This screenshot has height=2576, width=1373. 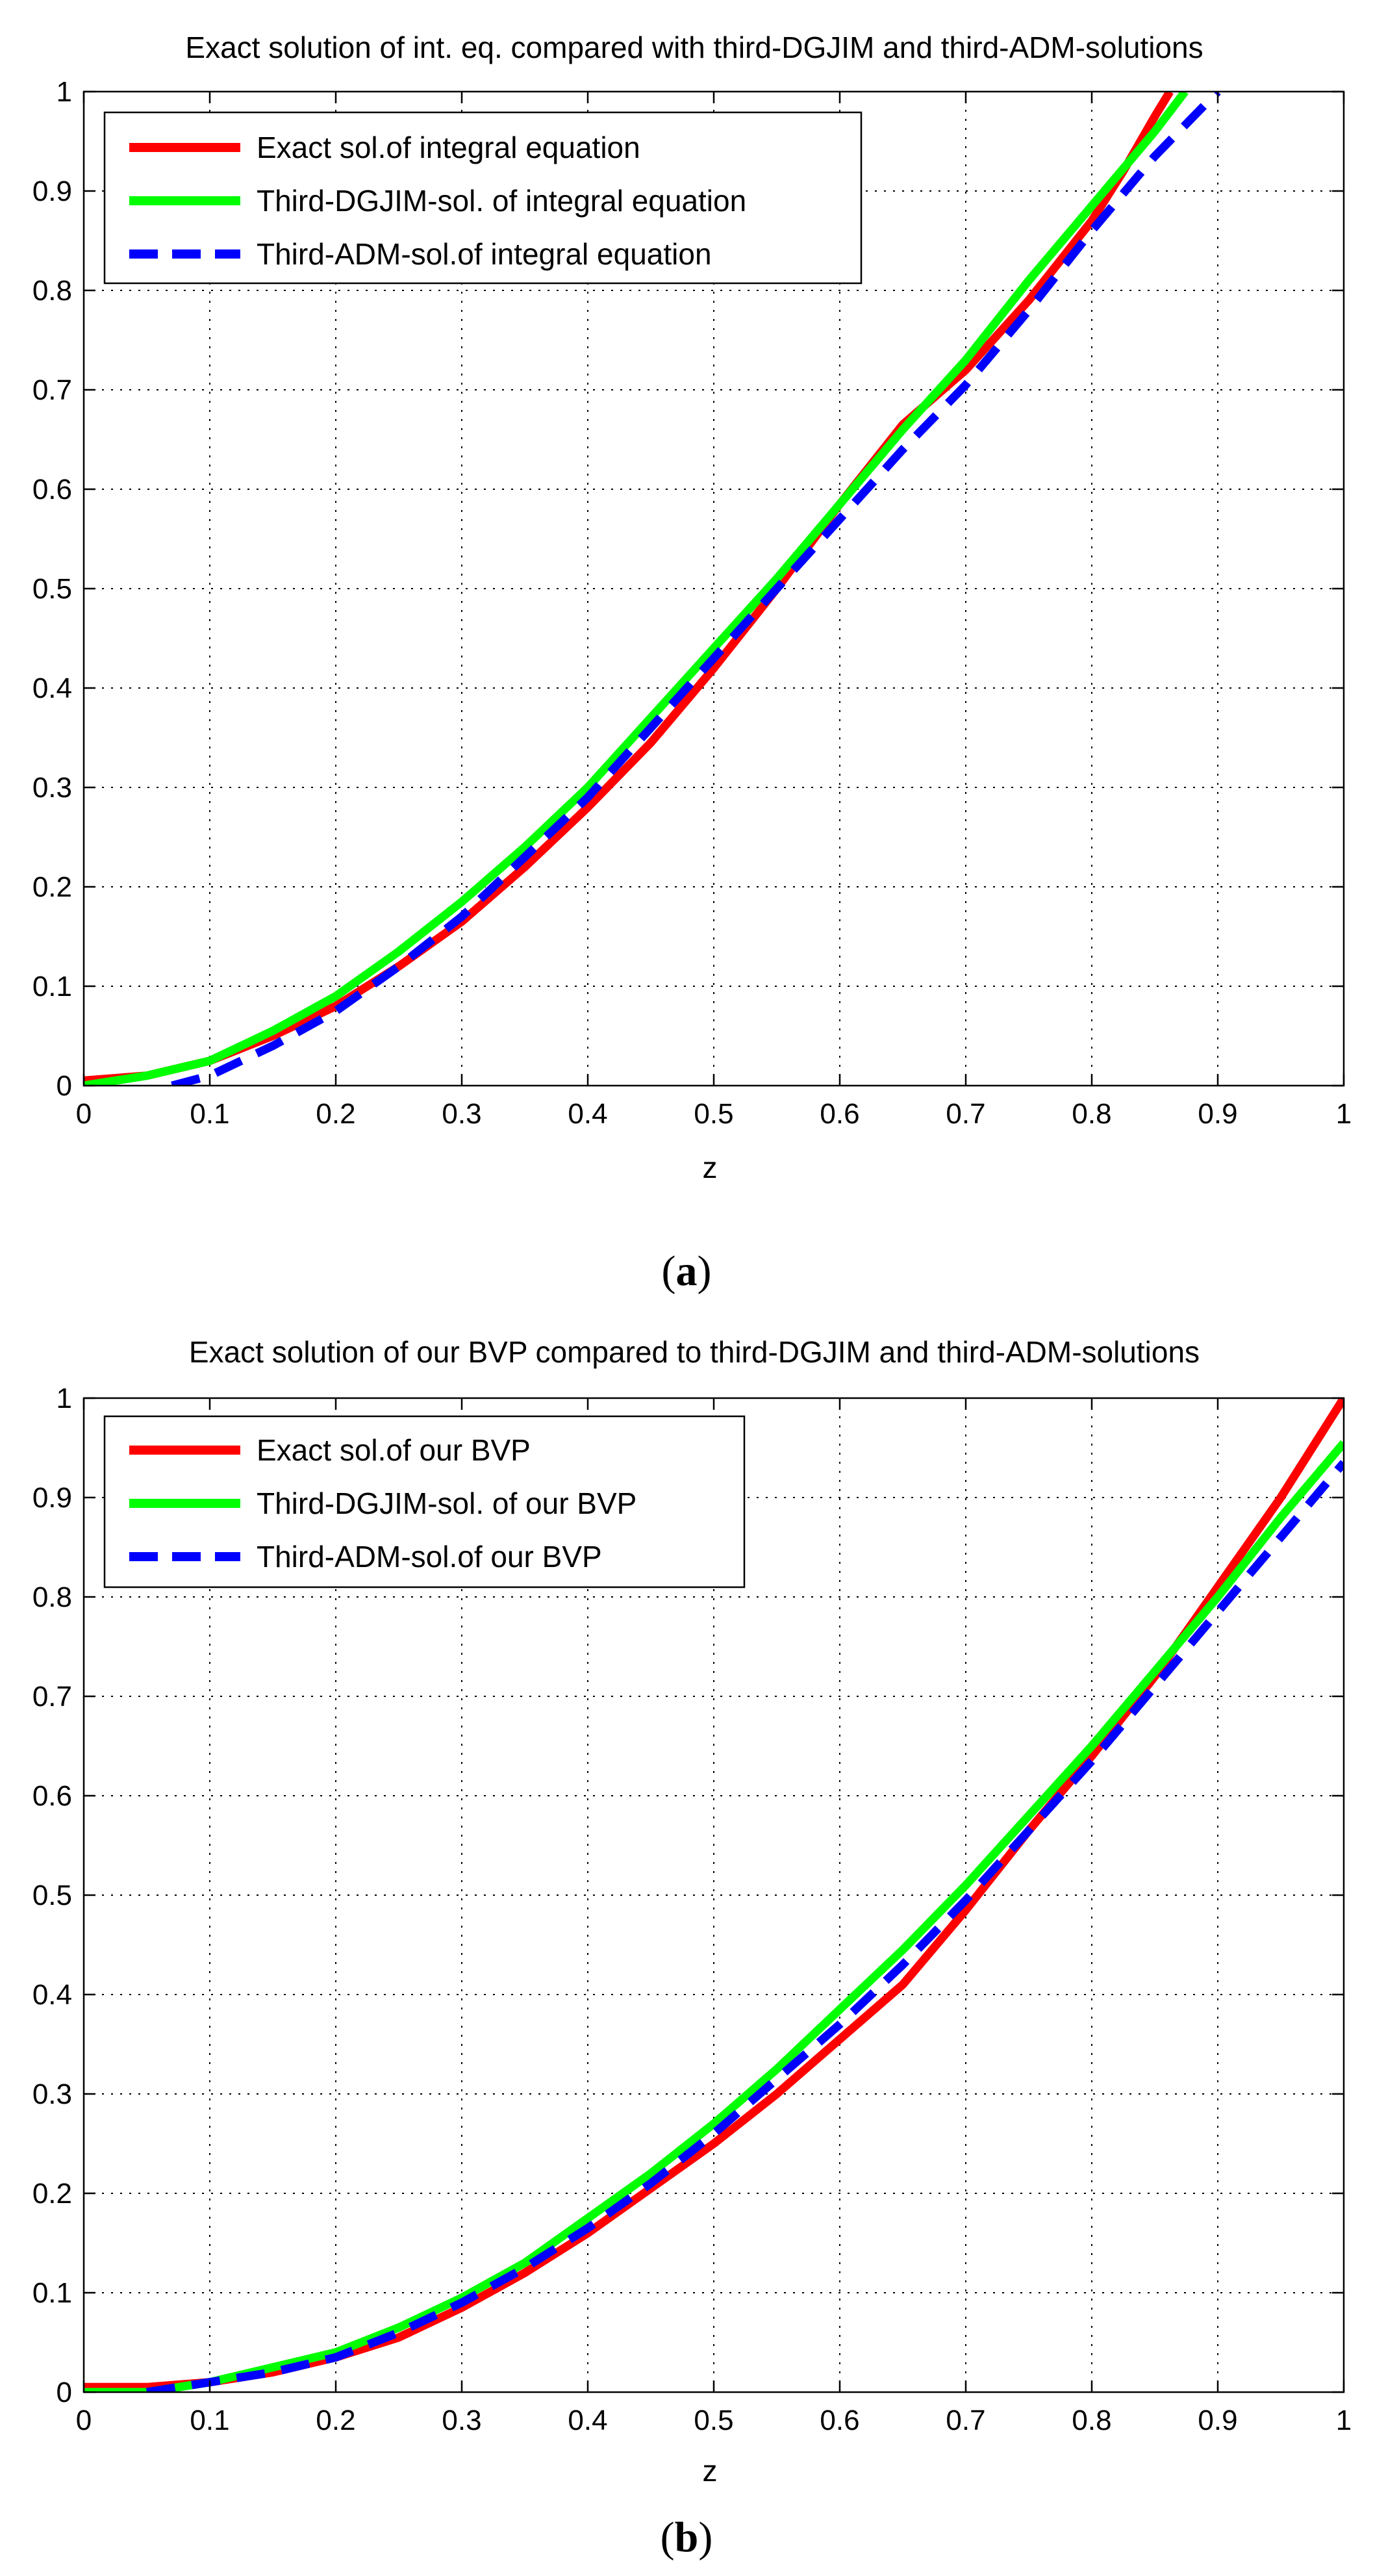 What do you see at coordinates (485, 254) in the screenshot?
I see `legend-entry-adm: Third-ADM-sol.of integral equation` at bounding box center [485, 254].